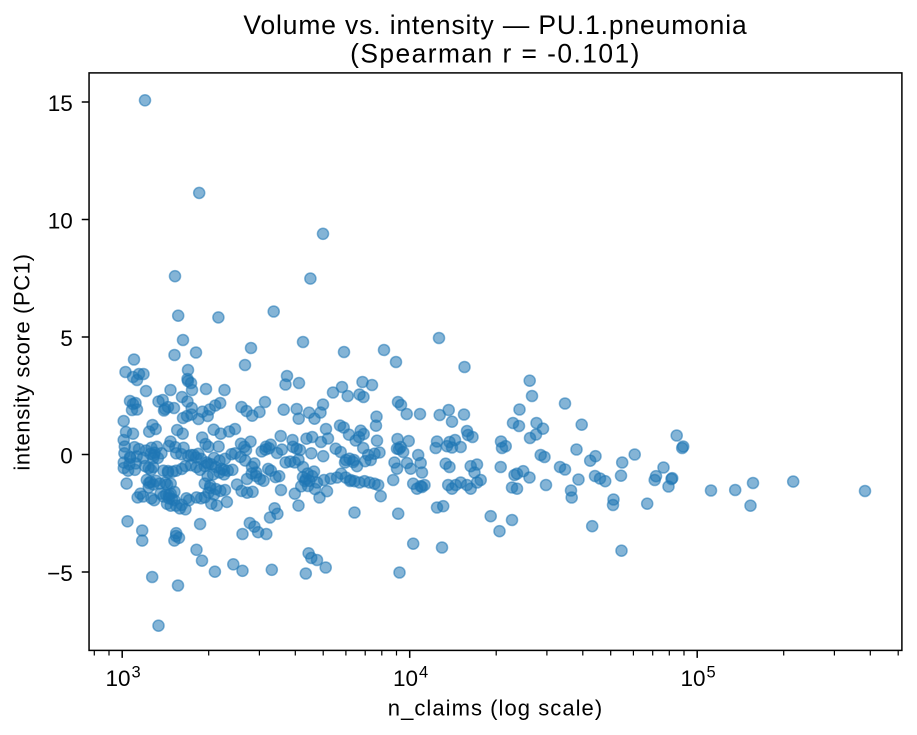 This screenshot has width=917, height=735. I want to click on svg-text: 3, so click(136, 673).